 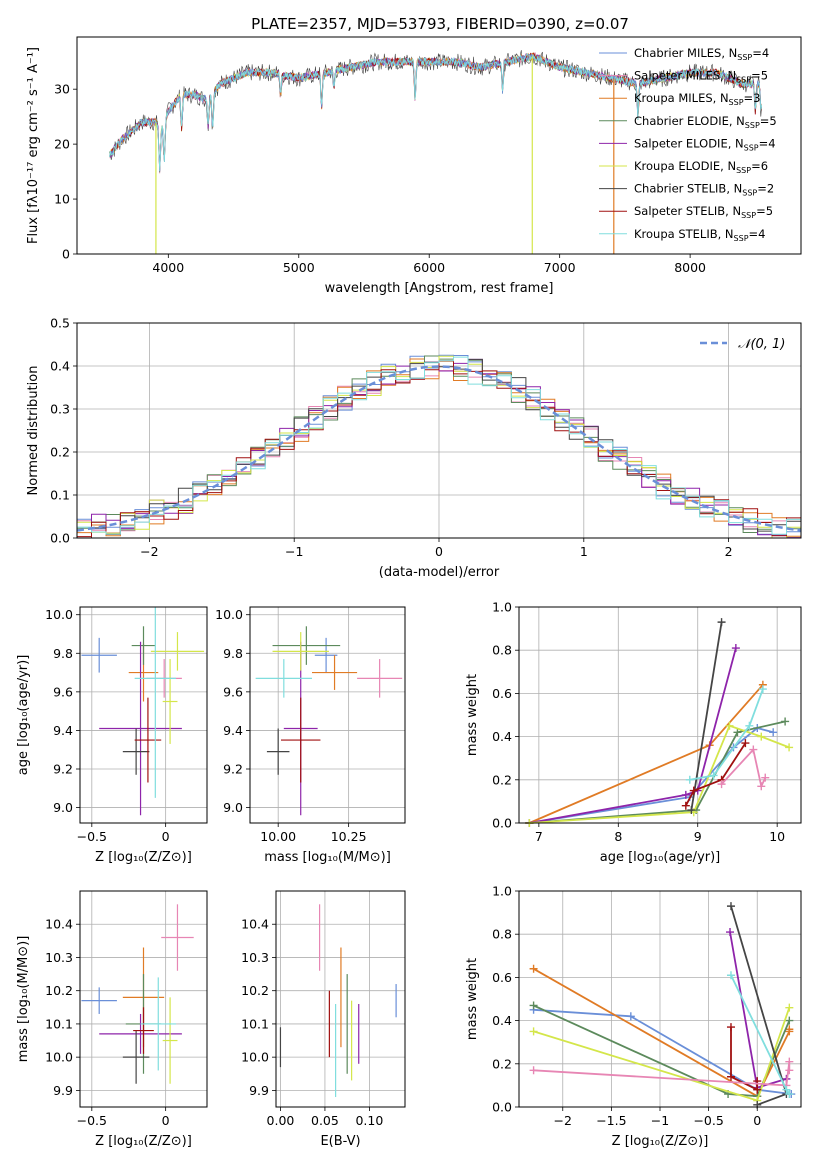 What do you see at coordinates (703, 212) in the screenshot?
I see `legend-entry: Salpeter STELIB, NSSP=5` at bounding box center [703, 212].